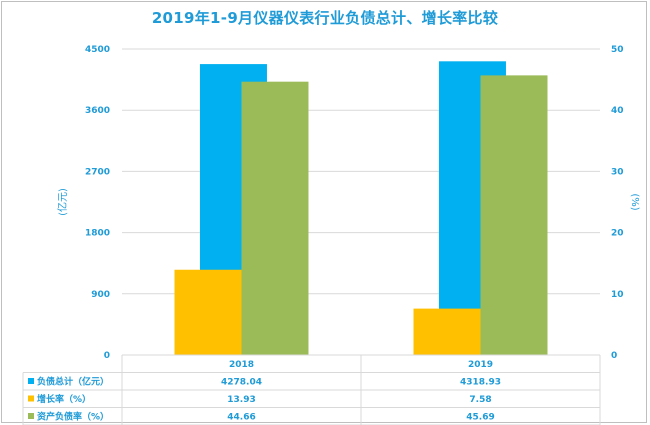  Describe the element at coordinates (97, 172) in the screenshot. I see `y-left-tick-label: 2700` at that location.